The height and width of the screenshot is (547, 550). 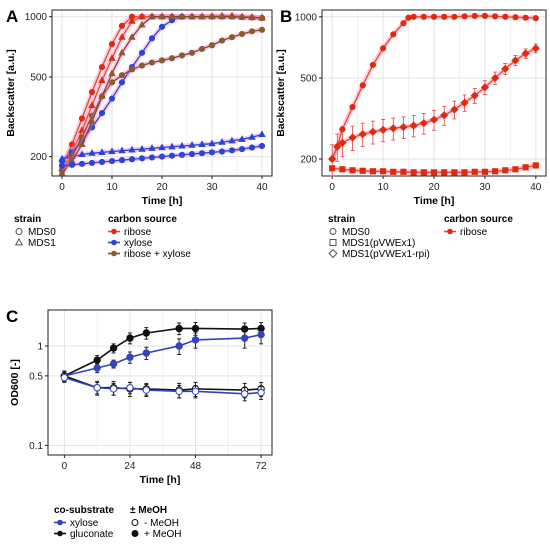 What do you see at coordinates (474, 232) in the screenshot?
I see `legend-carbon-label: ribose` at bounding box center [474, 232].